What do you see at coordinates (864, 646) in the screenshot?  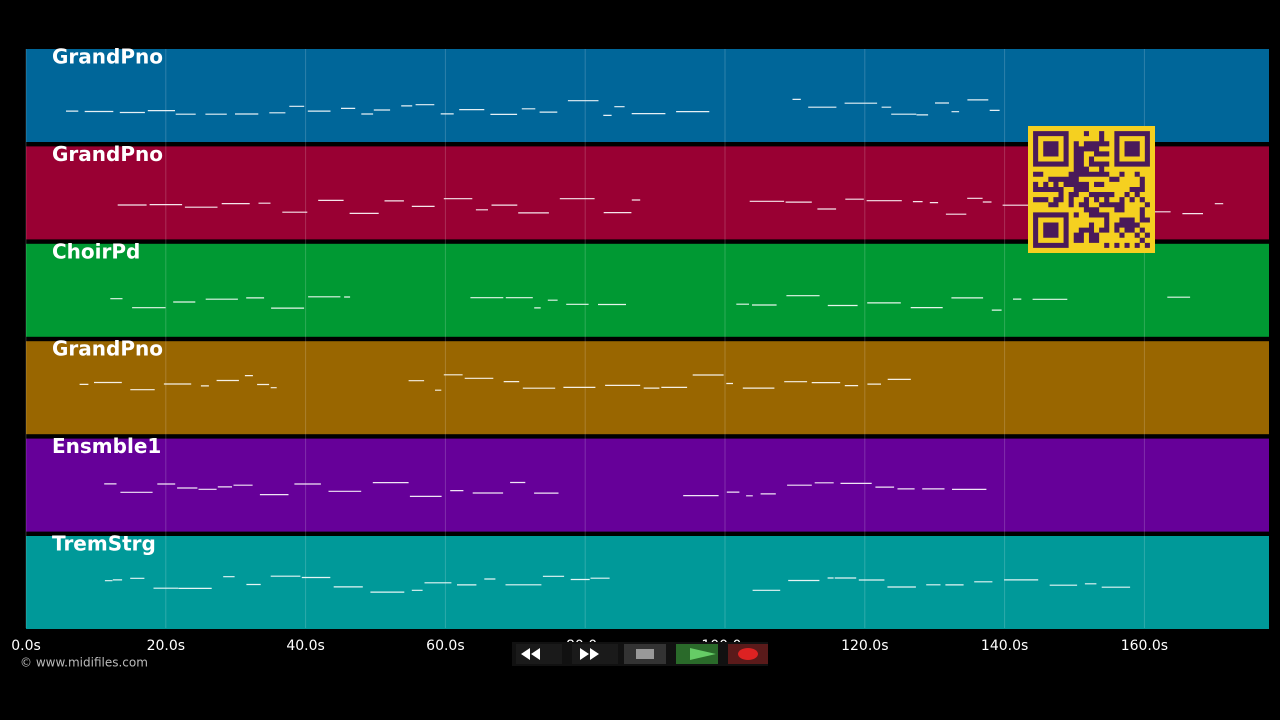 I see `time-label: 120.0s` at bounding box center [864, 646].